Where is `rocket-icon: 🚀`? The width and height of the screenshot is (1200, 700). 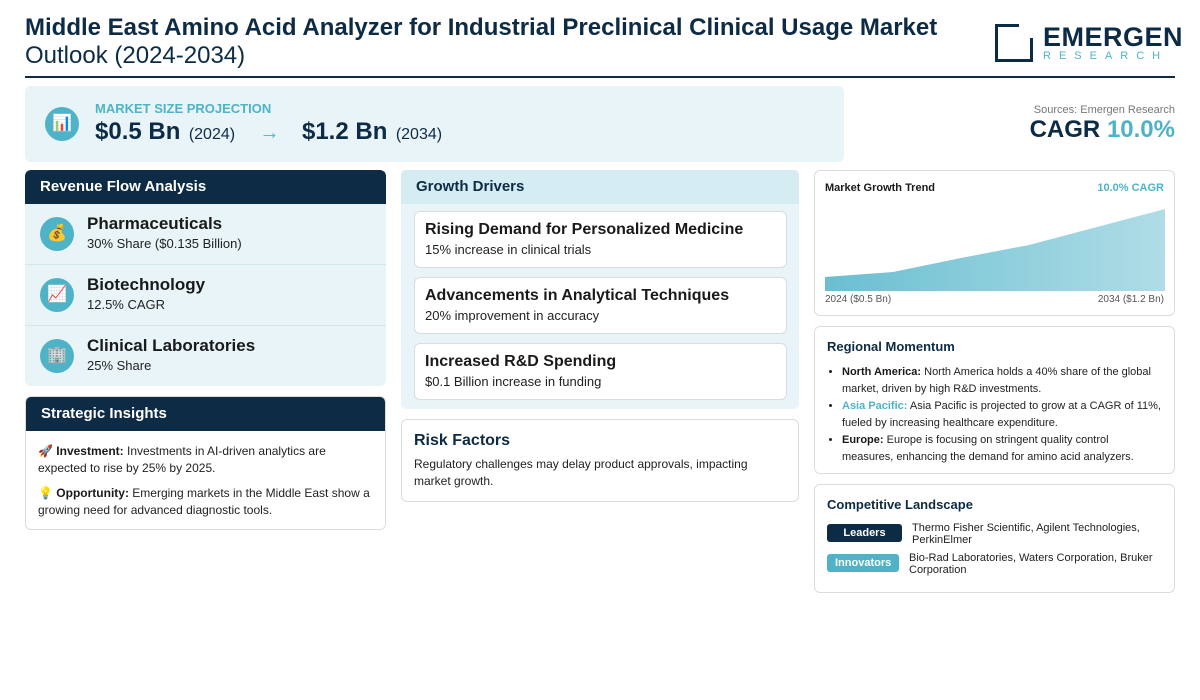 rocket-icon: 🚀 is located at coordinates (45, 451).